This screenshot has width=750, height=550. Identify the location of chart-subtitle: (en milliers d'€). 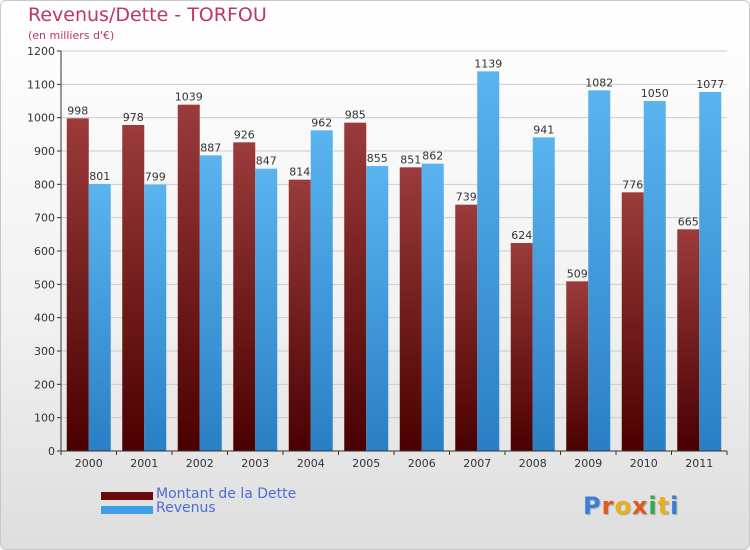
(71, 35).